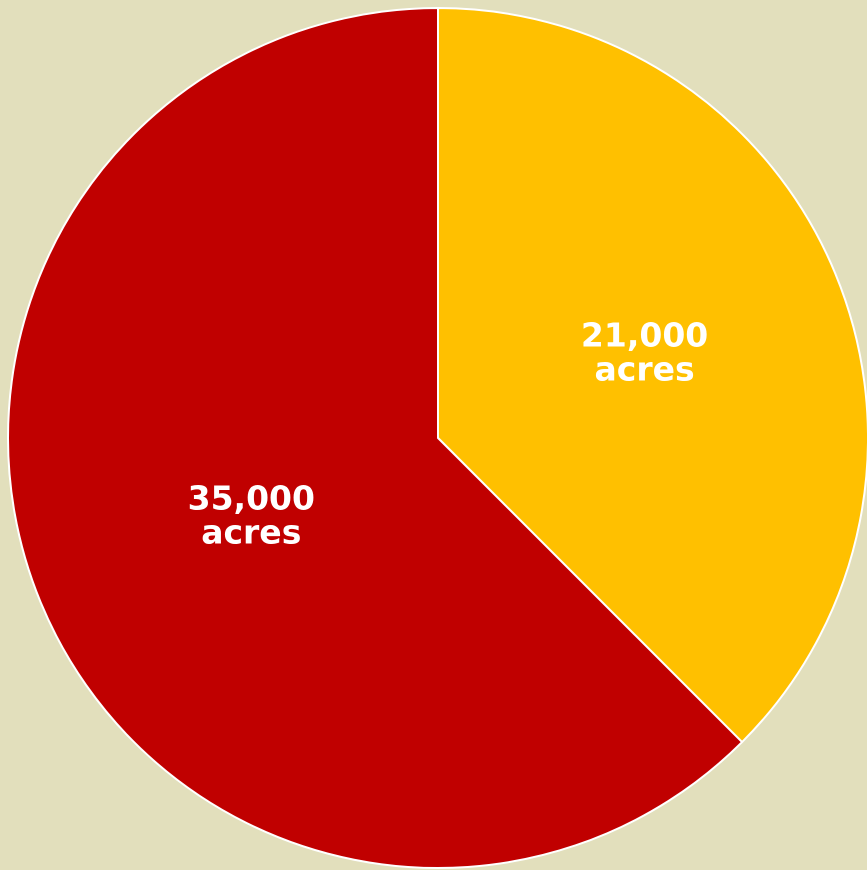  What do you see at coordinates (644, 334) in the screenshot?
I see `slice-label-value: 21,000` at bounding box center [644, 334].